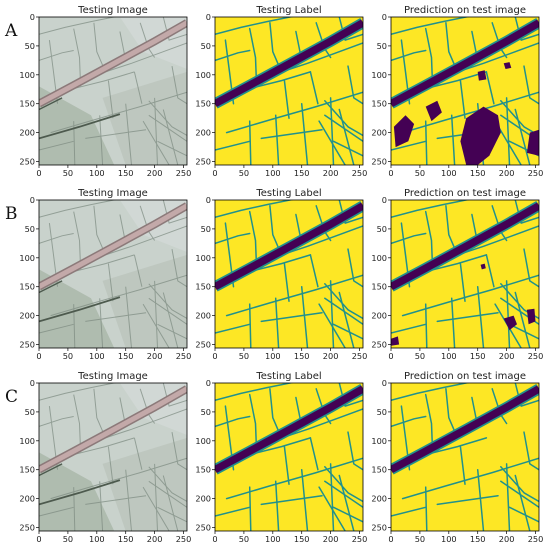 Image resolution: width=550 pixels, height=549 pixels. What do you see at coordinates (11, 214) in the screenshot?
I see `row-label: B` at bounding box center [11, 214].